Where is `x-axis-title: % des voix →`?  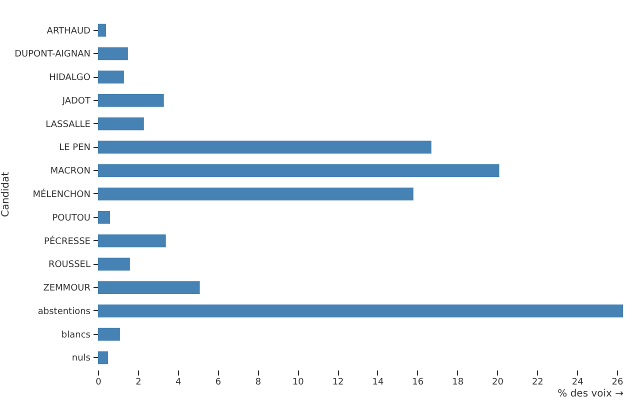 x-axis-title: % des voix → is located at coordinates (591, 394).